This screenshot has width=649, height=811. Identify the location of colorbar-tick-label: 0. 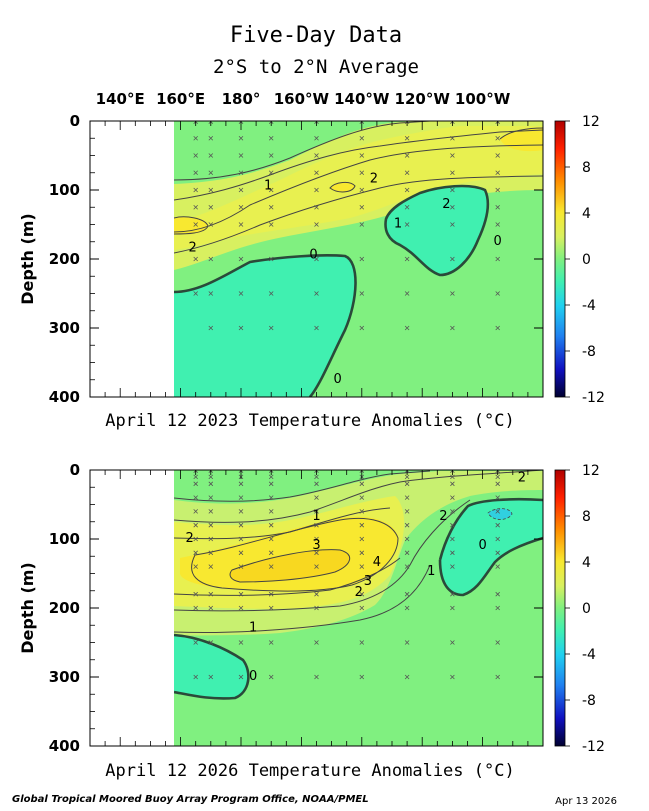
(586, 260).